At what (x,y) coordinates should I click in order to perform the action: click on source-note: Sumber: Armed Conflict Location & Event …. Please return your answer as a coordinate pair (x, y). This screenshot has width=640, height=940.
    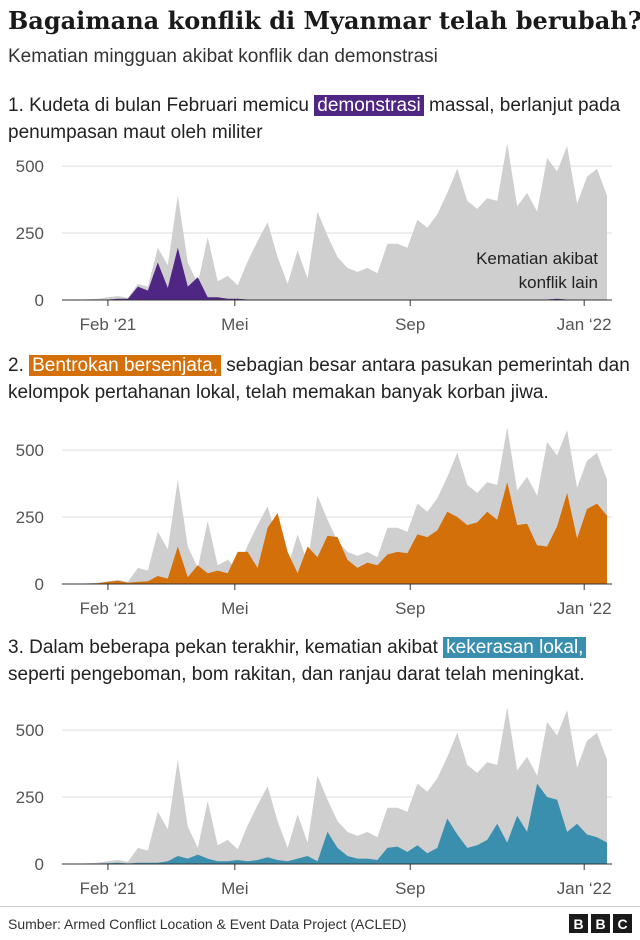
    Looking at the image, I should click on (207, 924).